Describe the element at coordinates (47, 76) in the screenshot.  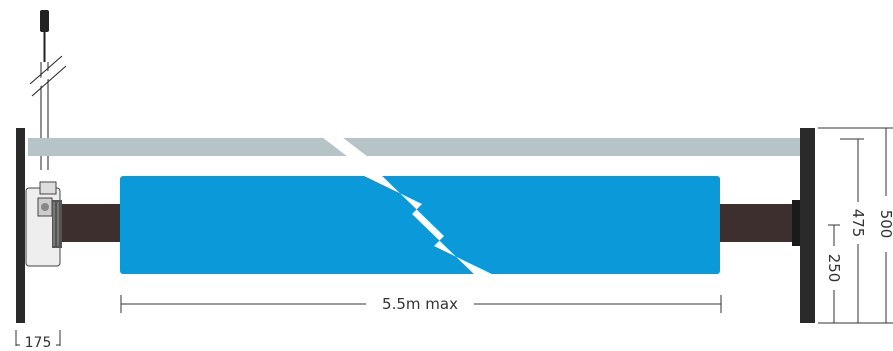
I see `cord-break-mark` at that location.